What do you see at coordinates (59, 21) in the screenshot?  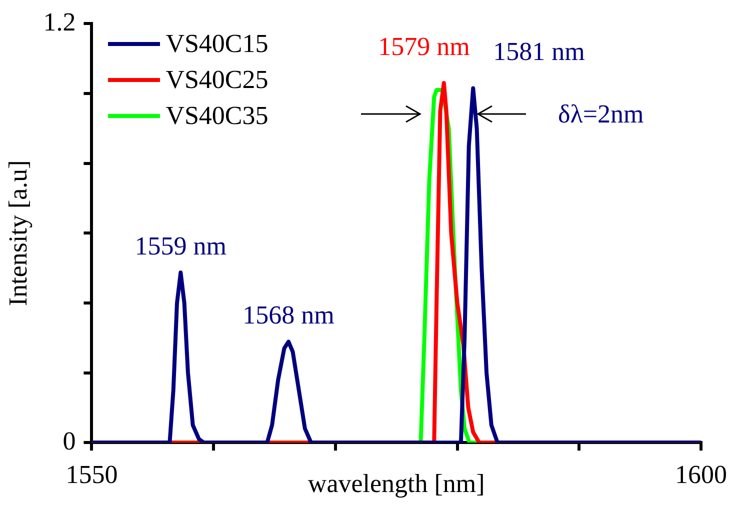 I see `y-tick-label: 1.2` at bounding box center [59, 21].